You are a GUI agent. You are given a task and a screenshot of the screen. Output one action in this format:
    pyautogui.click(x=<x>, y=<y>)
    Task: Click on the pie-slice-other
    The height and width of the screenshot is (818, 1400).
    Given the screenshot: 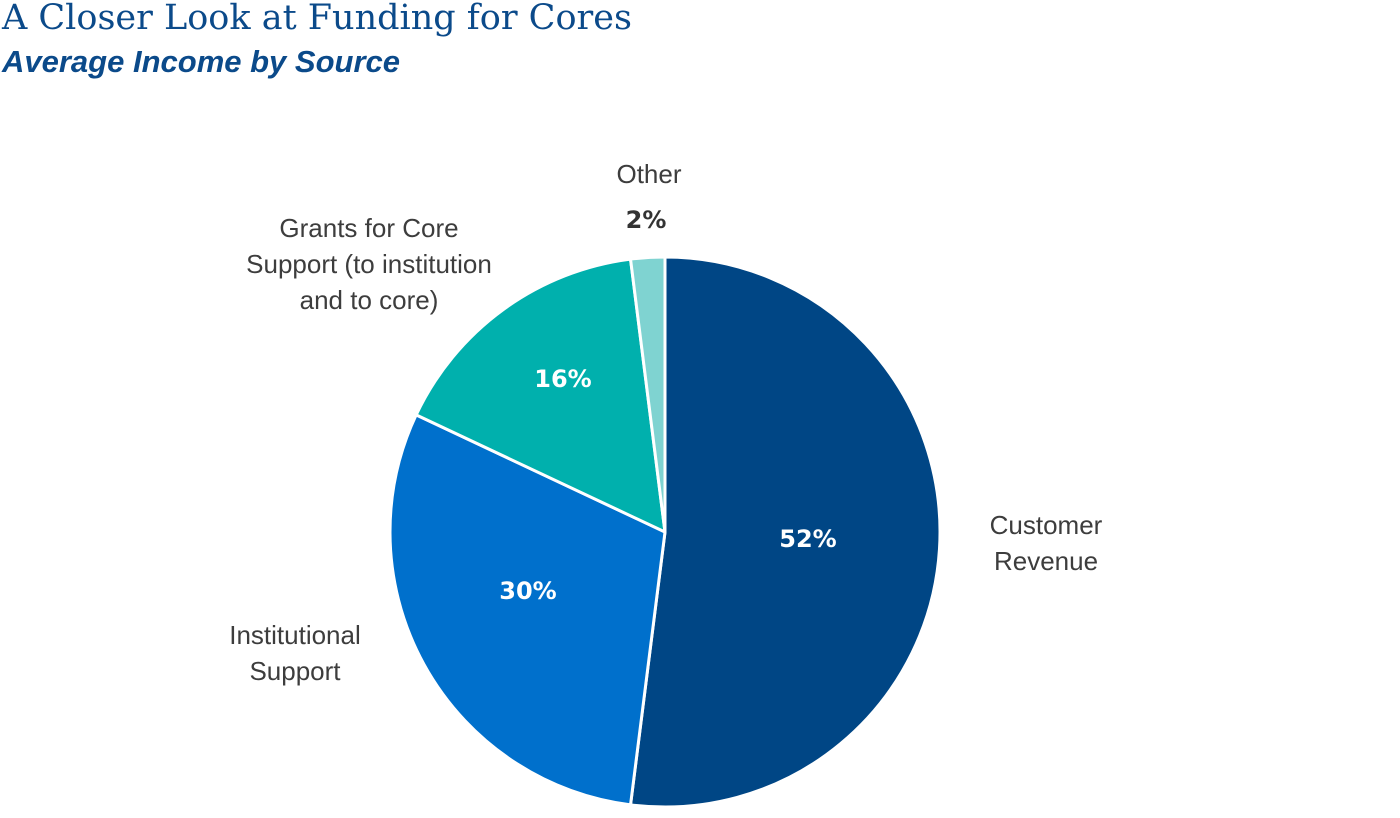 What is the action you would take?
    pyautogui.click(x=648, y=394)
    